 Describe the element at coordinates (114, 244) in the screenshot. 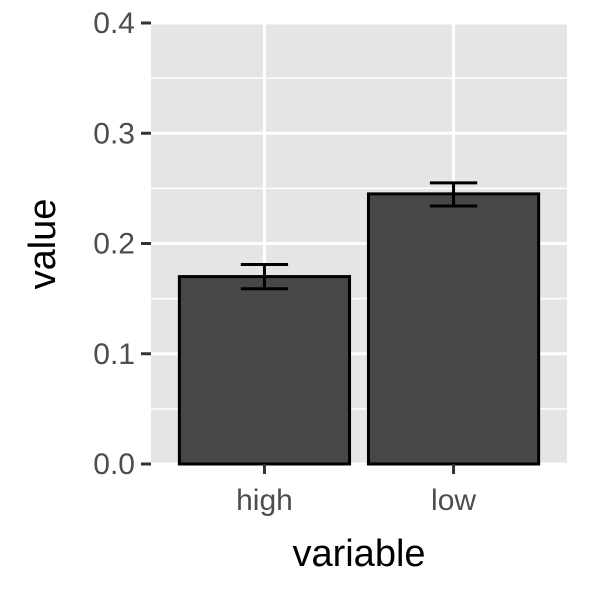

I see `y-tick-label: 0.2` at that location.